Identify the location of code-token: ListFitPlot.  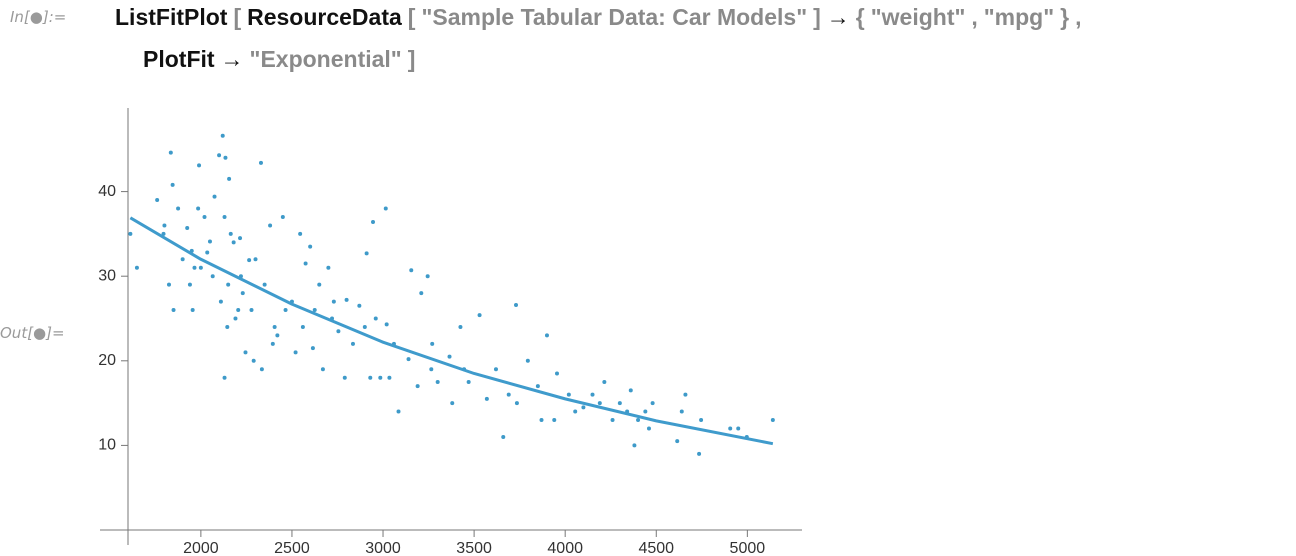
(171, 17).